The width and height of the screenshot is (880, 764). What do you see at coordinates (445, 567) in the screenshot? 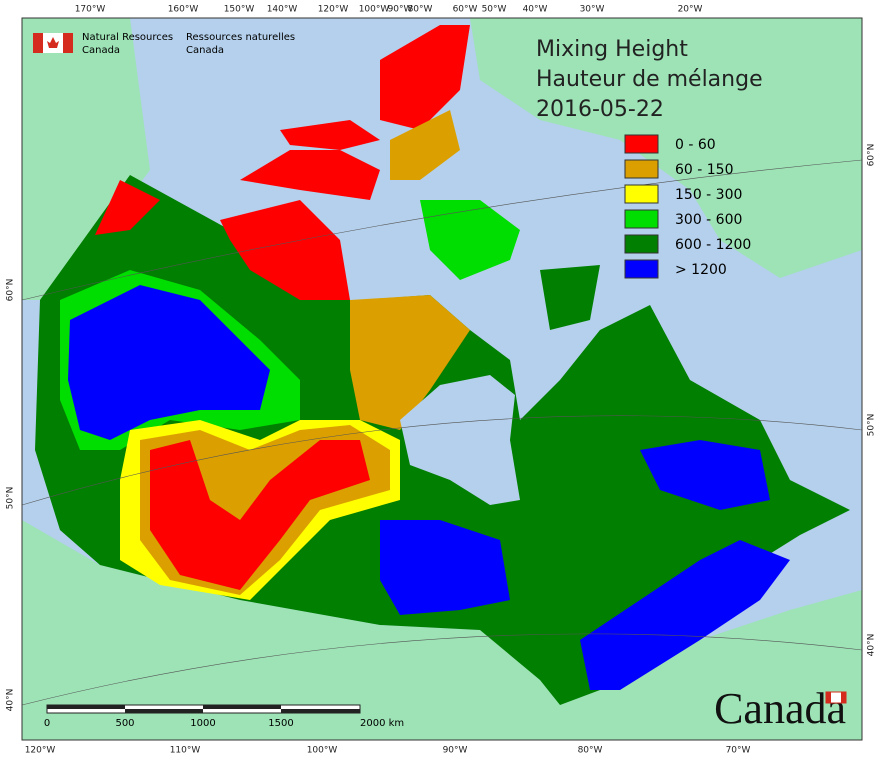
I see `zone-ontario-blue` at bounding box center [445, 567].